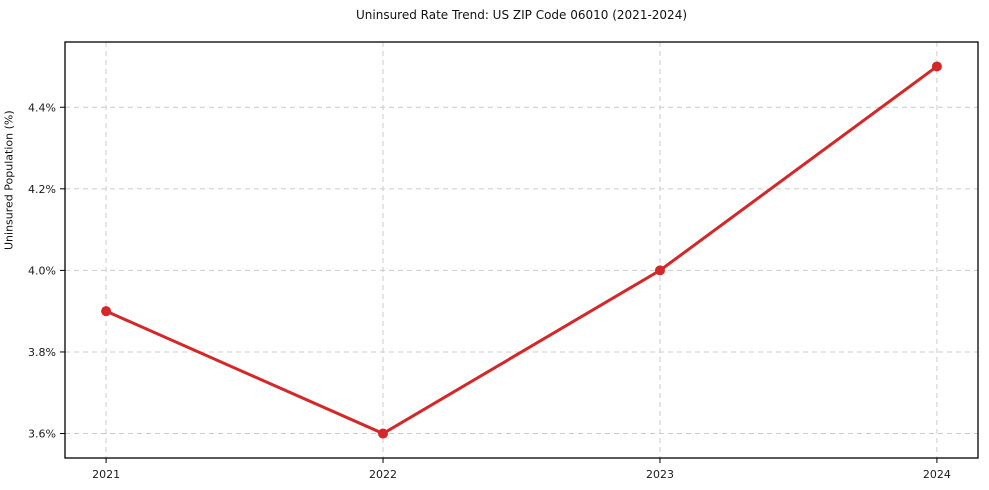 This screenshot has width=989, height=490. I want to click on x-tick-label: 2022, so click(383, 474).